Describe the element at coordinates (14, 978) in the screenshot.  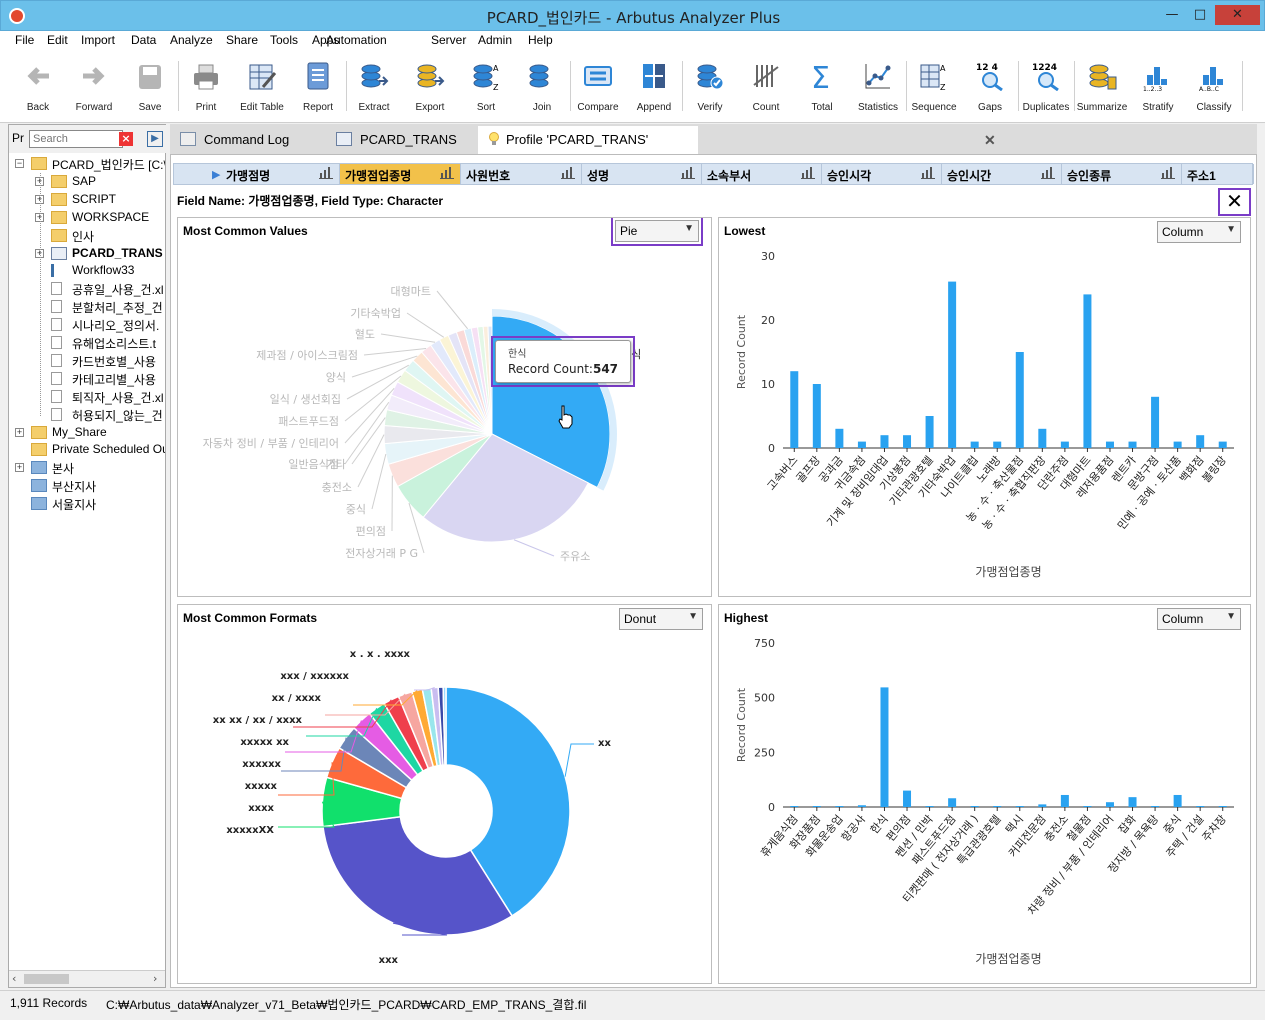
I see `scroll-left-icon: ‹` at that location.